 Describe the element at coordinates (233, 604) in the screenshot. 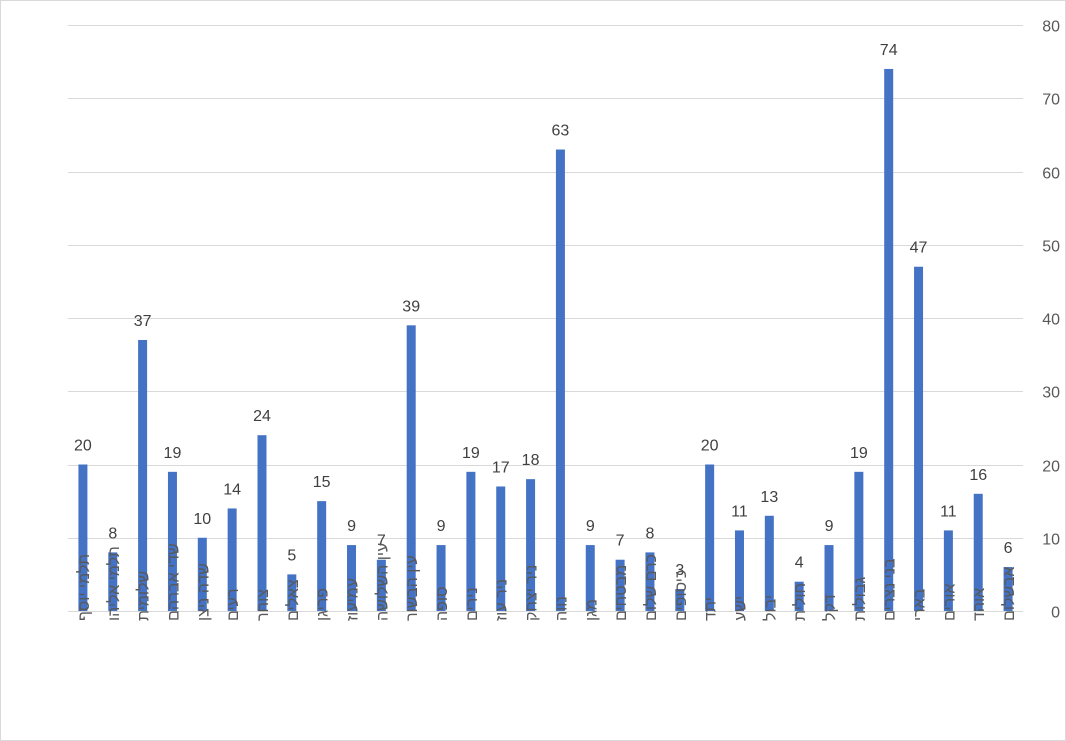

I see `category-label: רעים` at that location.